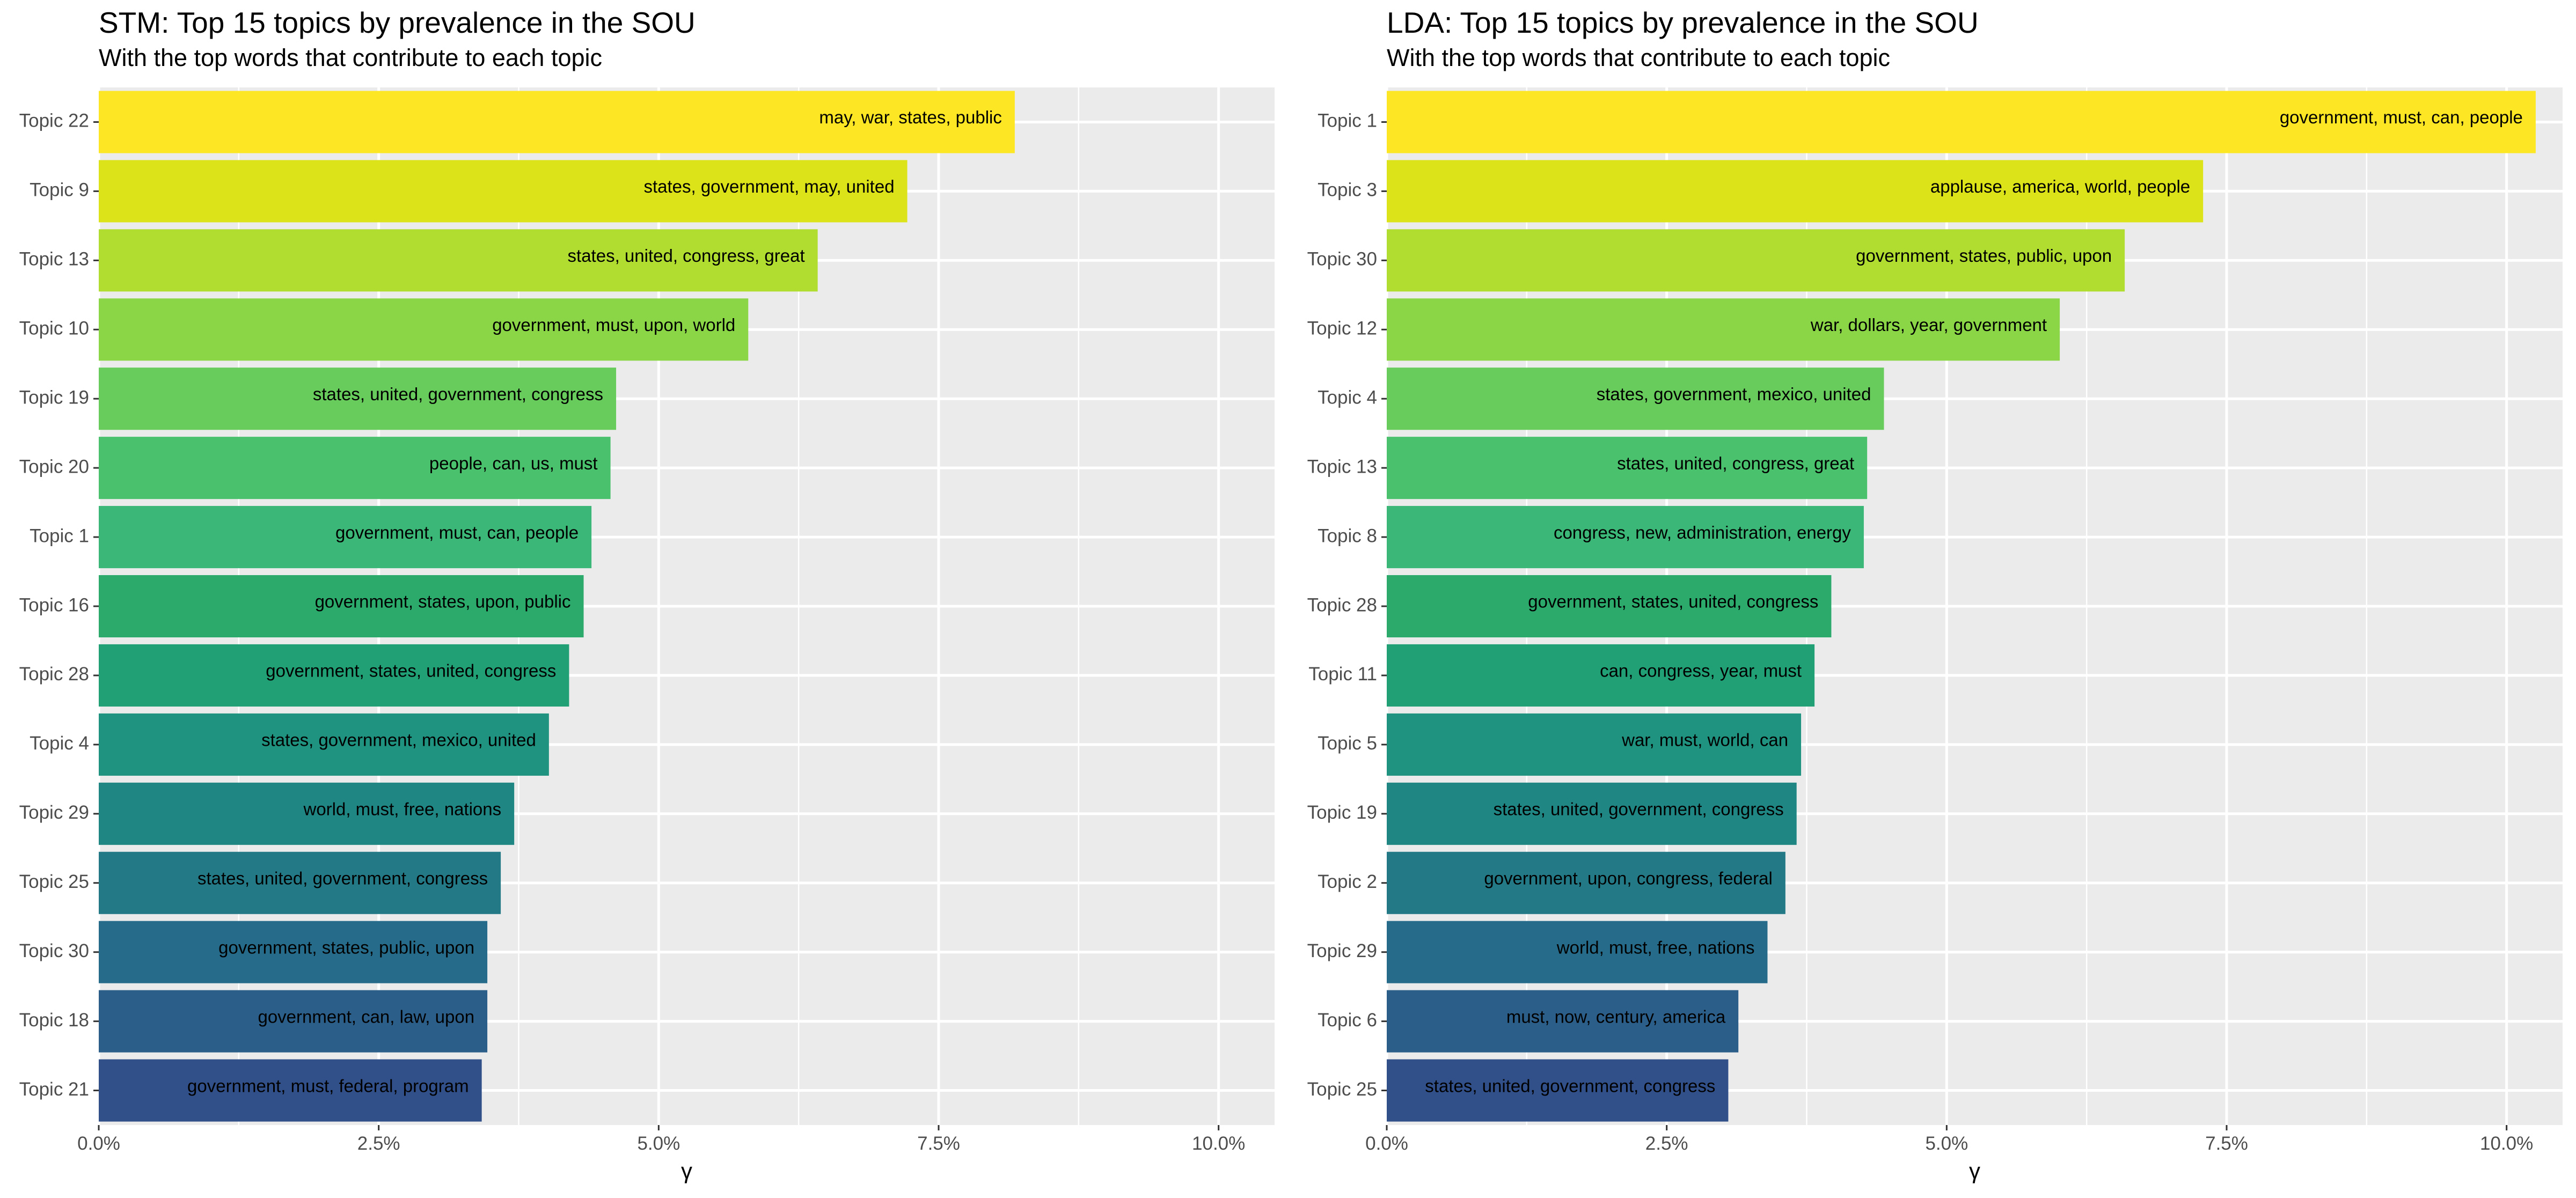 The image size is (2576, 1198). I want to click on bar-word-label: can, congress, year, must, so click(1701, 671).